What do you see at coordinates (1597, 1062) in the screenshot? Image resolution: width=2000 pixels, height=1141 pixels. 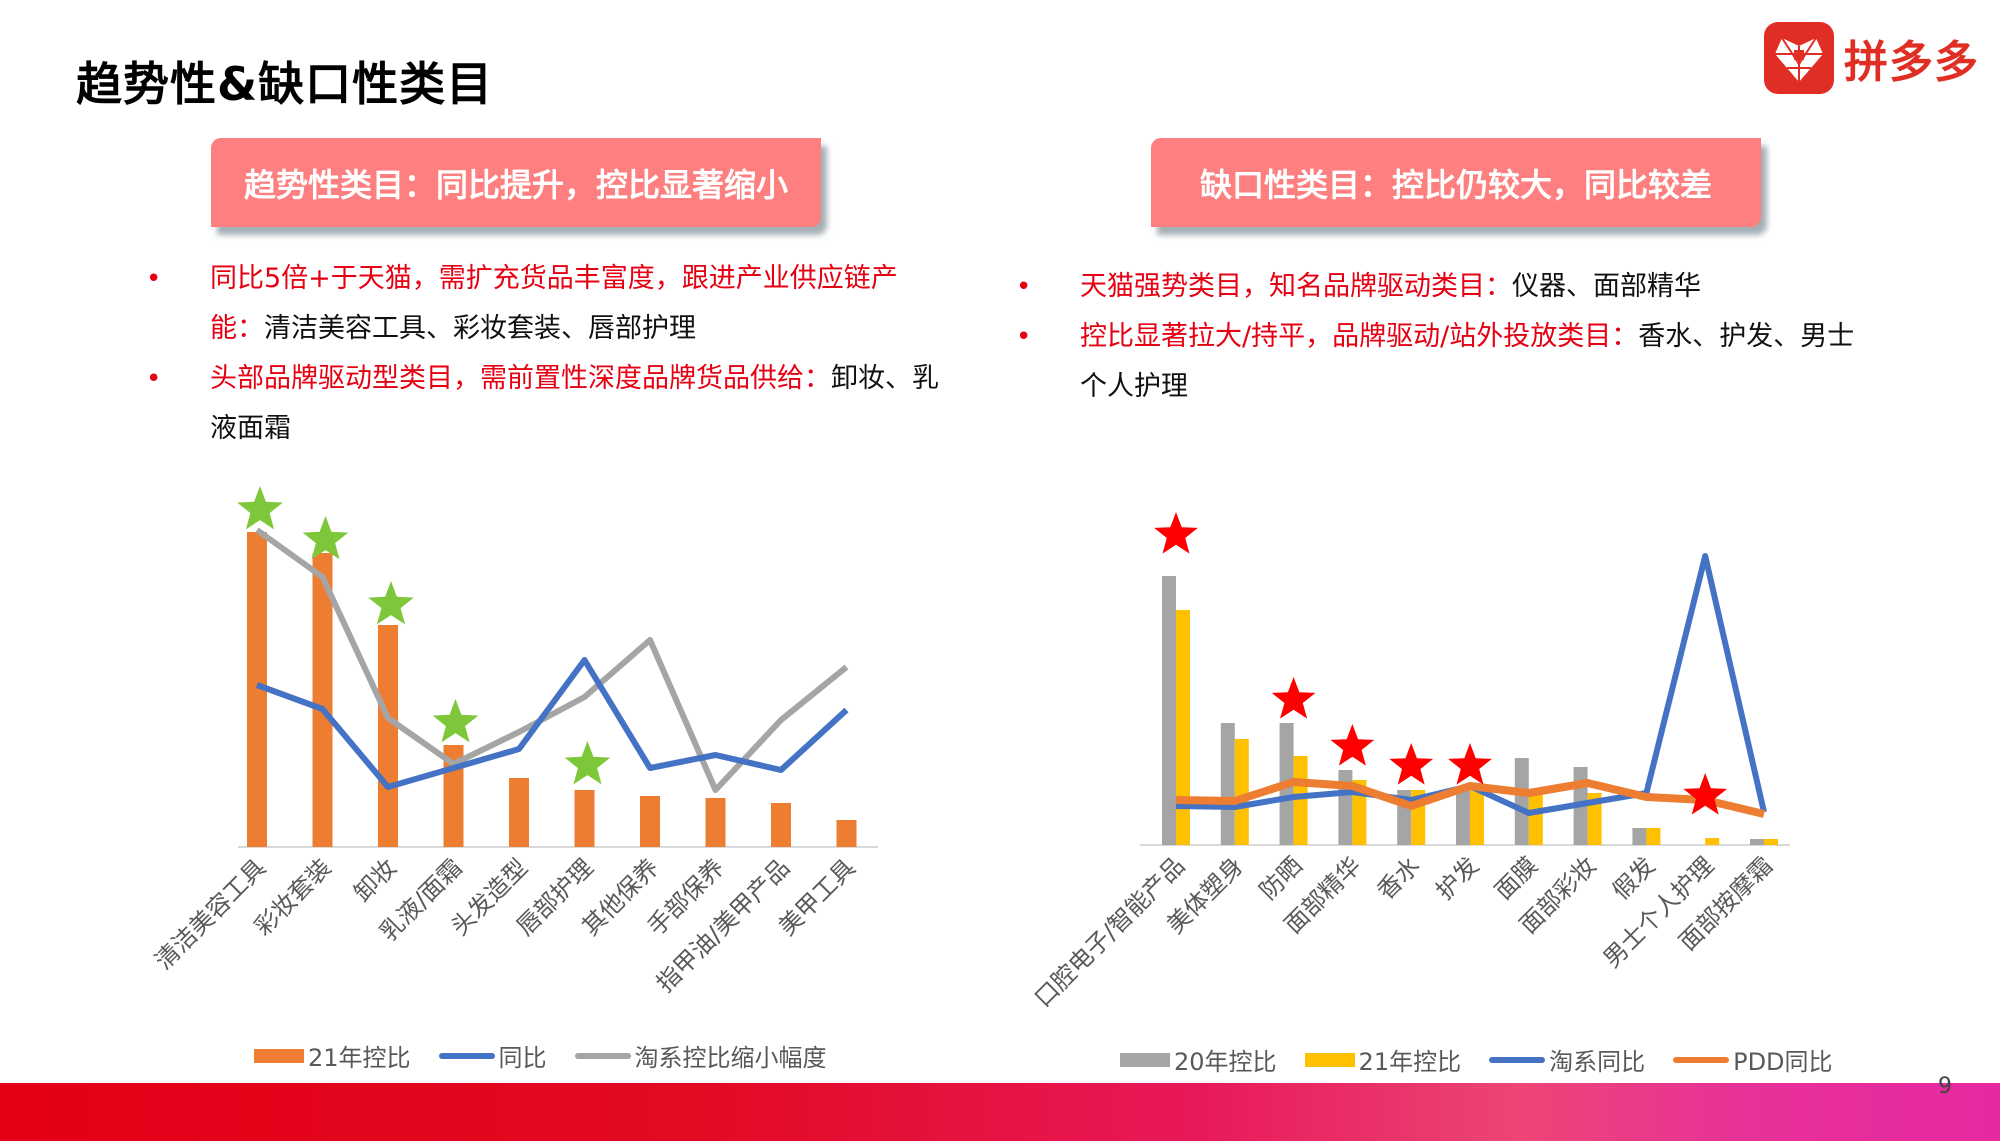 I see `legend-label: 淘系同比` at bounding box center [1597, 1062].